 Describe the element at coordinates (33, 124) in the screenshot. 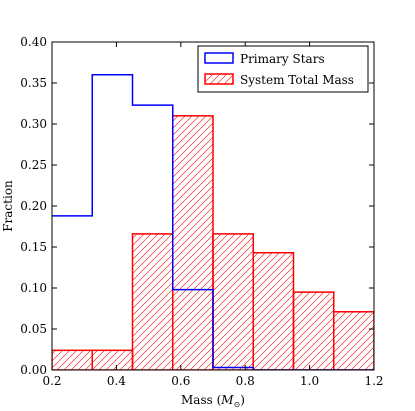

I see `y-tick-label: 0.30` at that location.